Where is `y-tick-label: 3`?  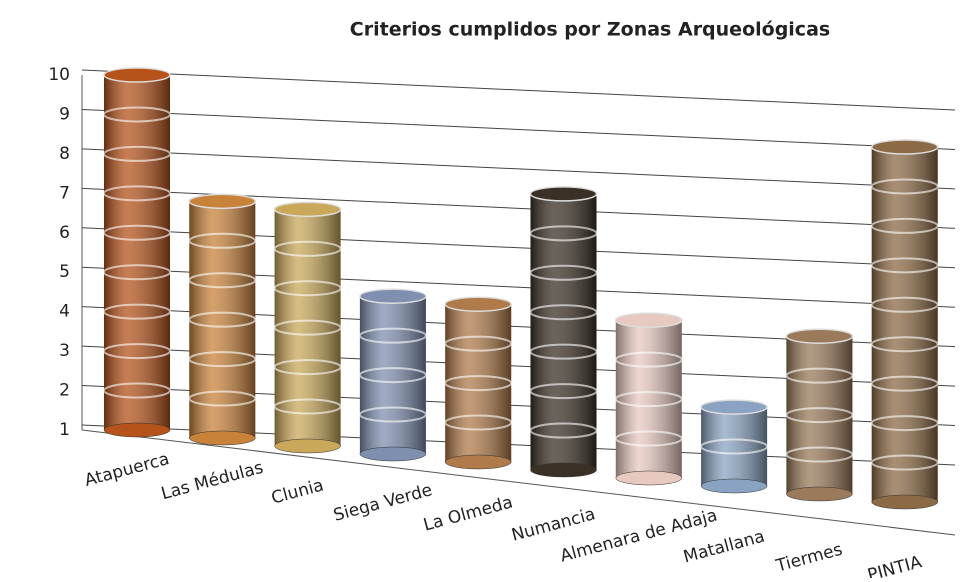 y-tick-label: 3 is located at coordinates (64, 351).